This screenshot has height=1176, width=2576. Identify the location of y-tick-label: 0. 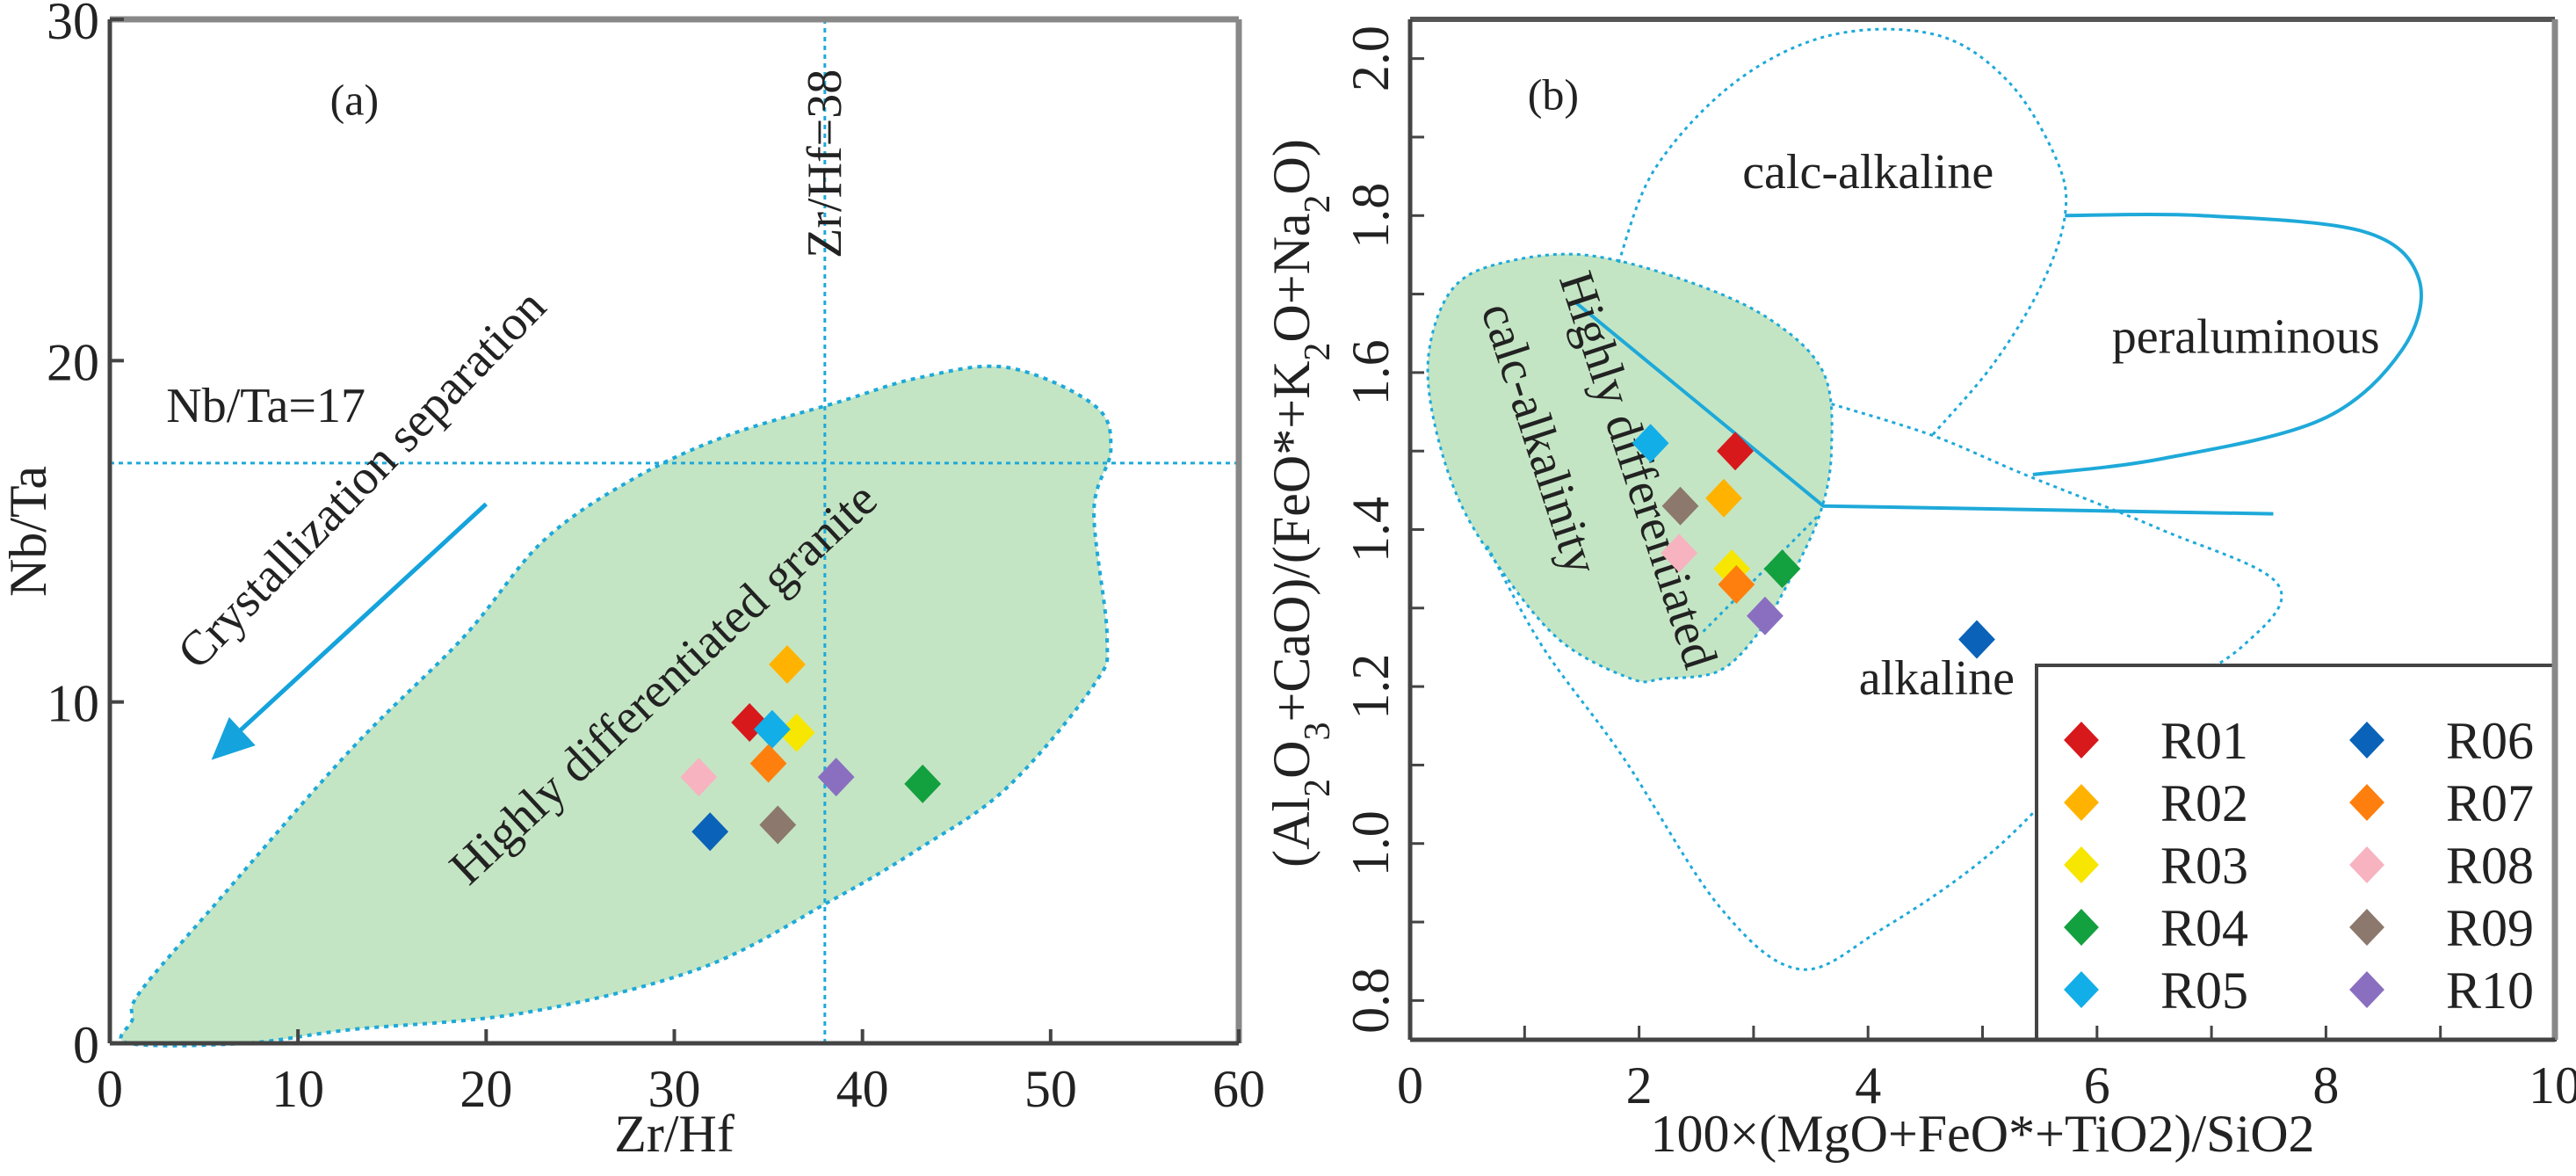
(86, 1045).